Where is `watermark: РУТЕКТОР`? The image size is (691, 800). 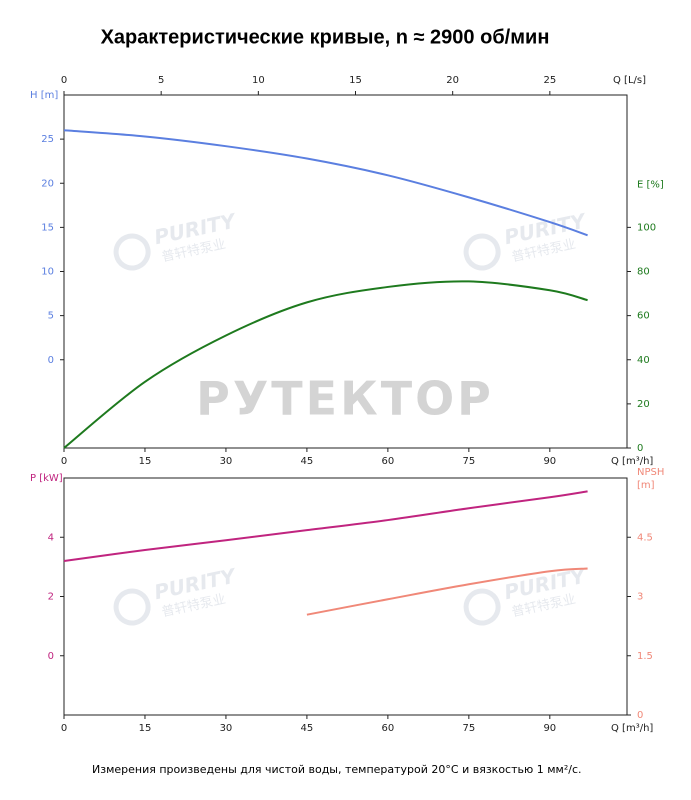
watermark: РУТЕКТОР is located at coordinates (345, 399).